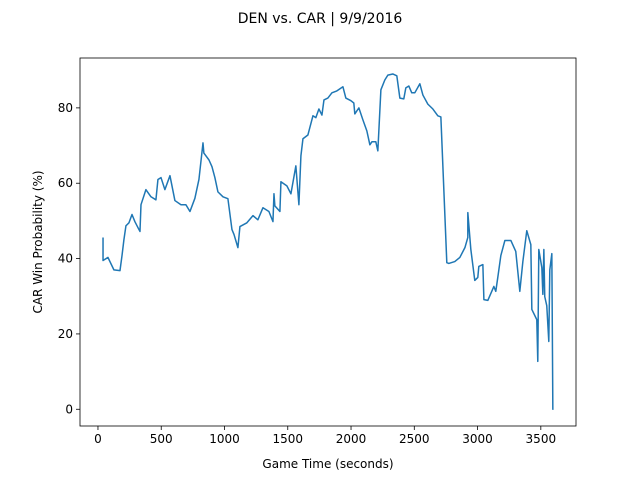 Image resolution: width=640 pixels, height=480 pixels. I want to click on x-tick-label: 1500, so click(287, 439).